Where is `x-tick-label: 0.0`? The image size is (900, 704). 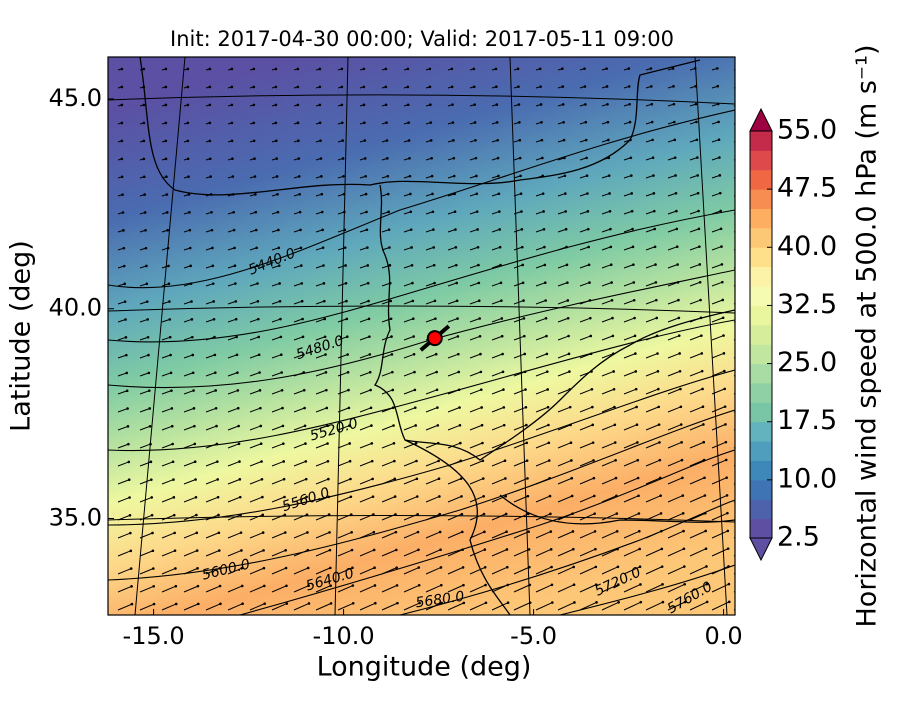 x-tick-label: 0.0 is located at coordinates (724, 636).